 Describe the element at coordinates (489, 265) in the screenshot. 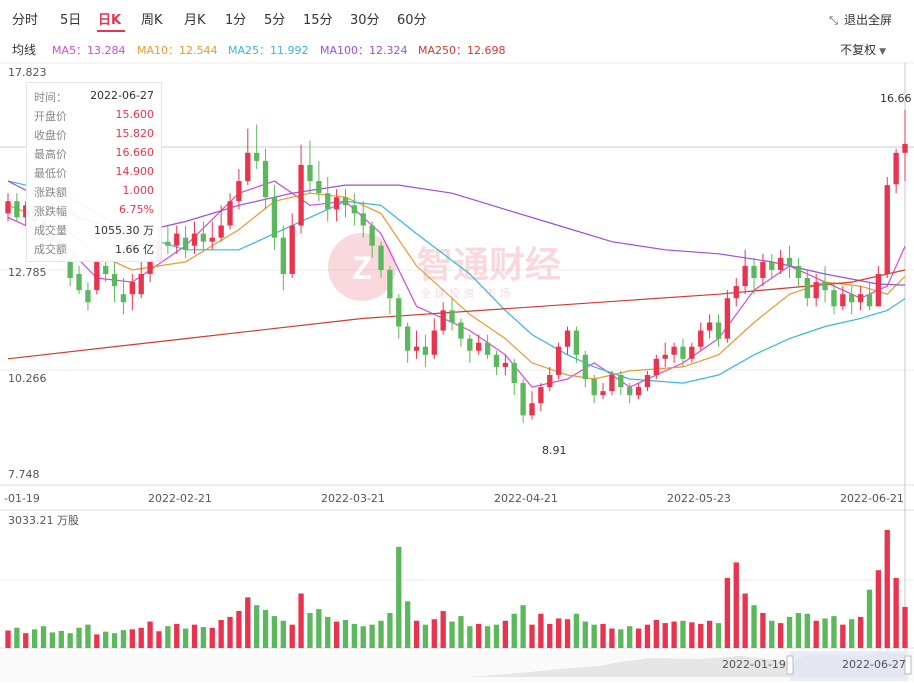

I see `watermark-text: 智通财经` at that location.